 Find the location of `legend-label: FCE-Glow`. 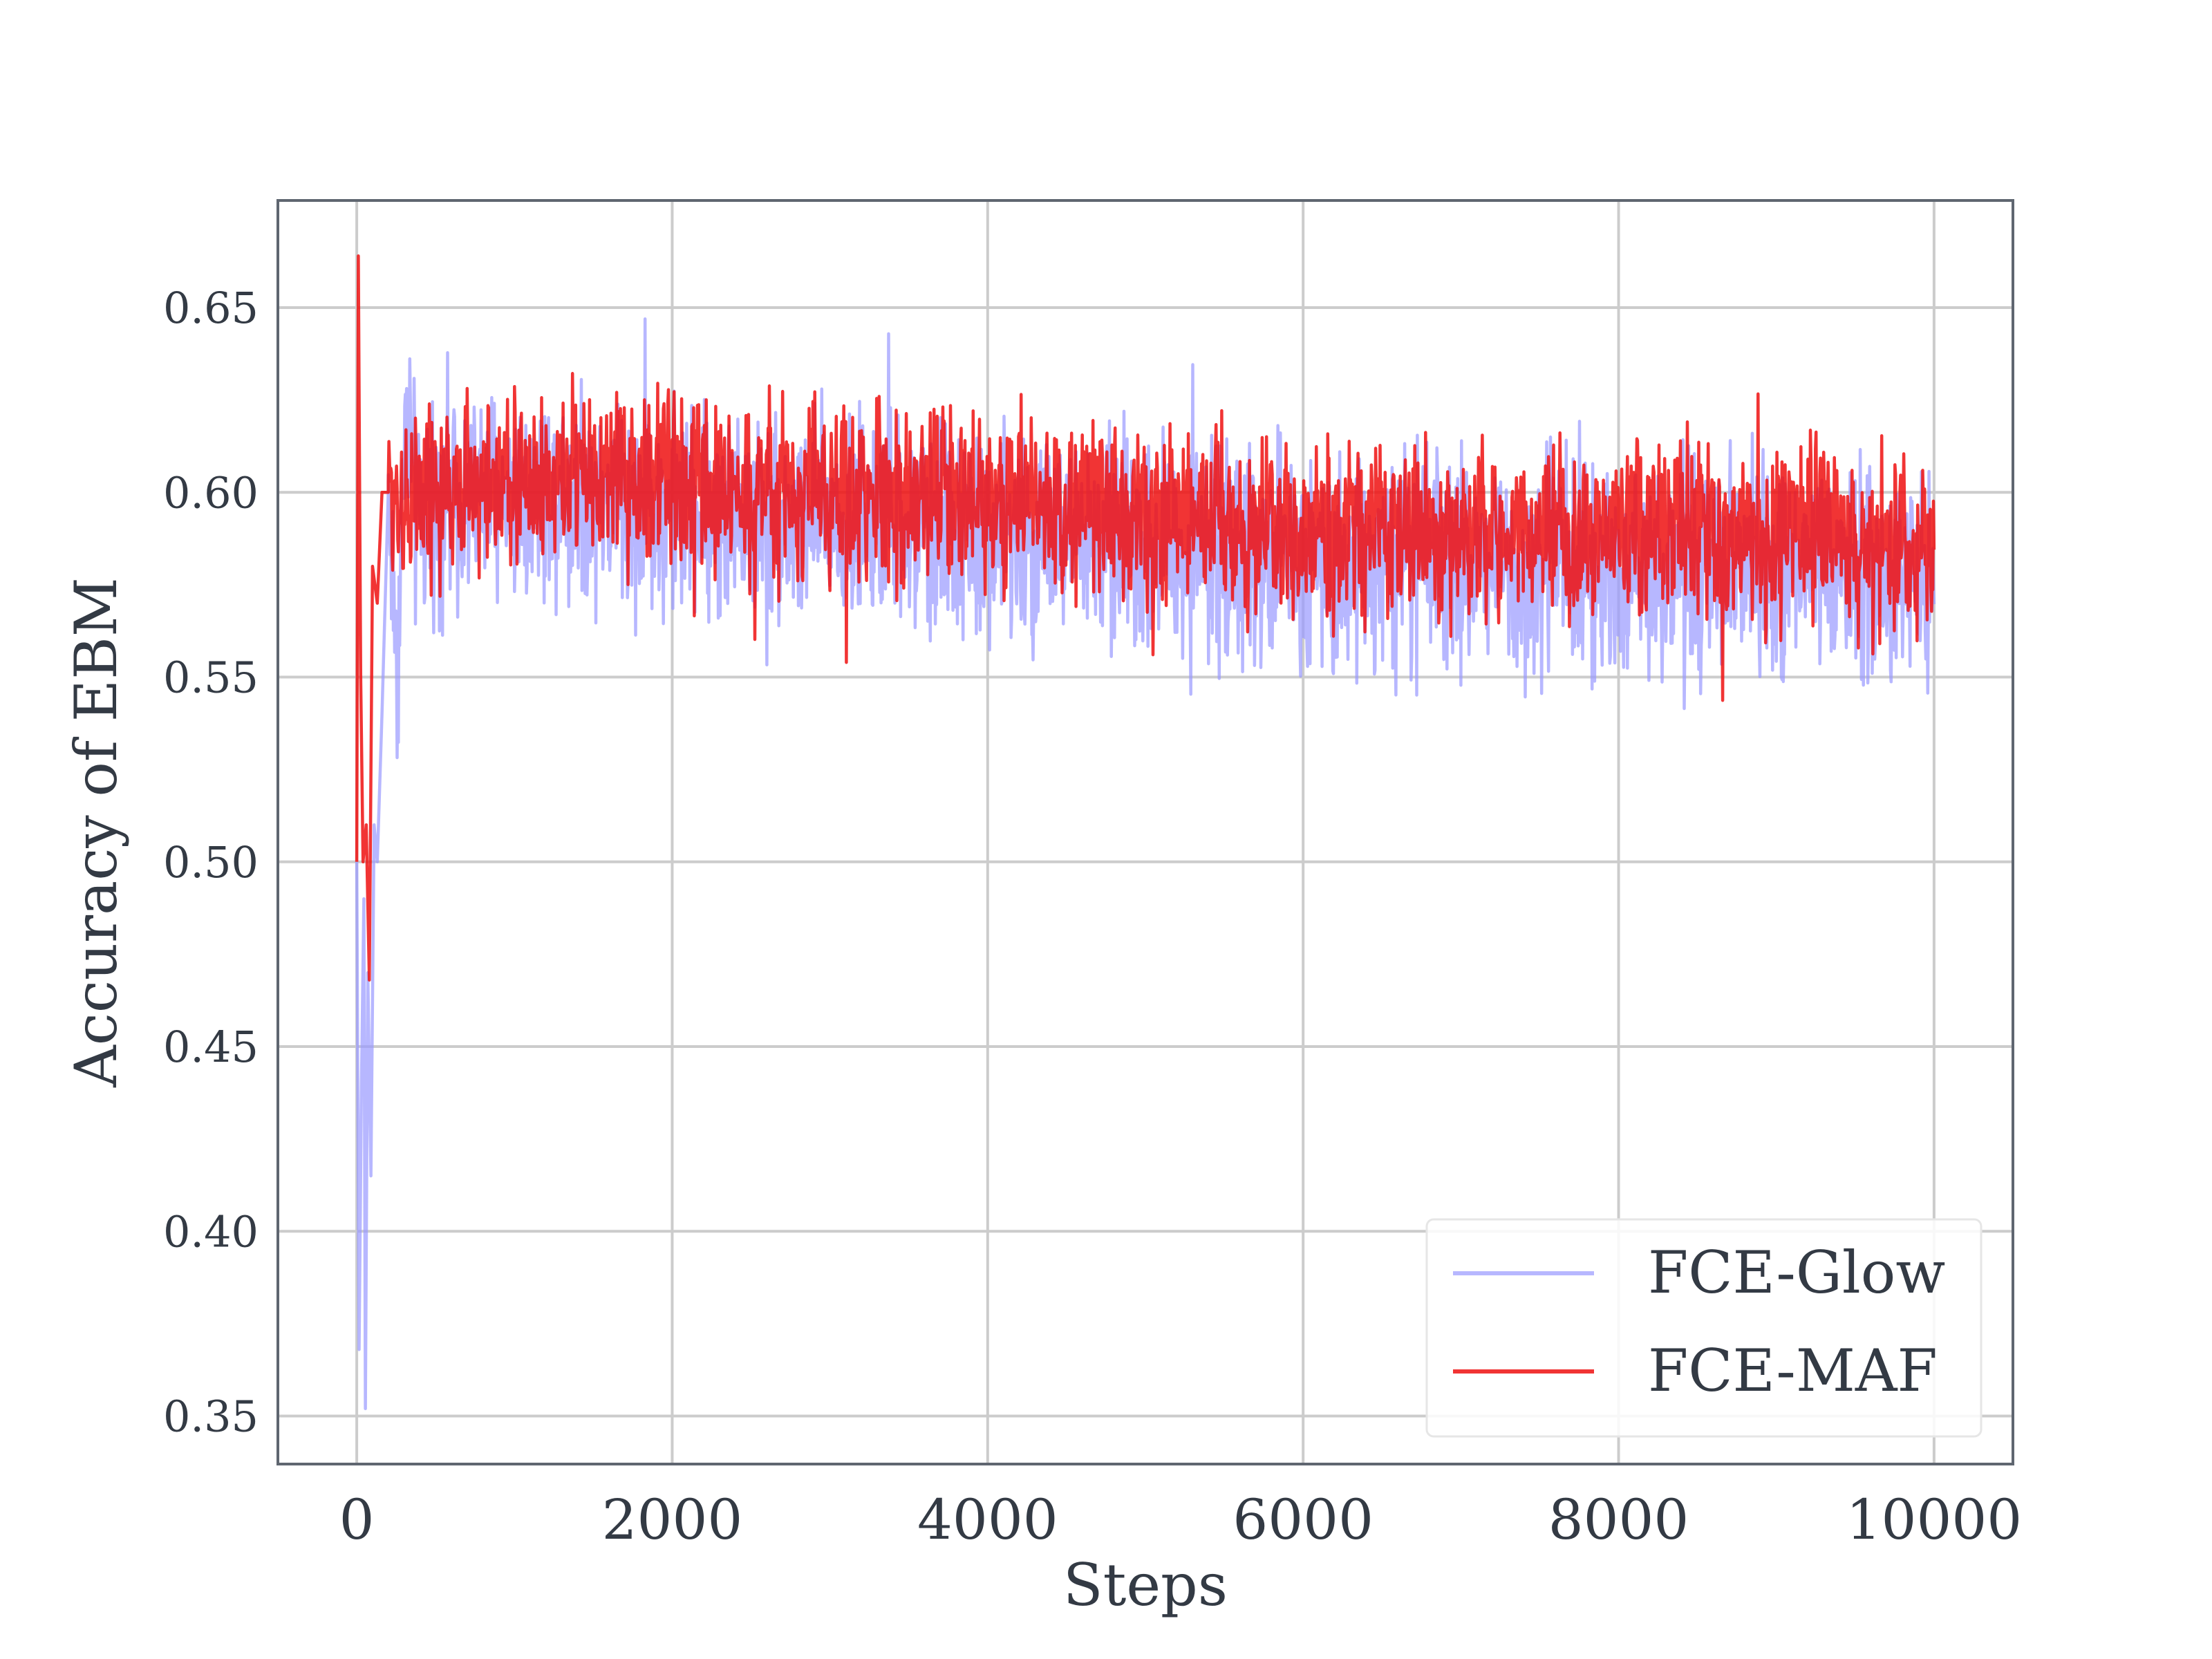

legend-label: FCE-Glow is located at coordinates (1797, 1272).